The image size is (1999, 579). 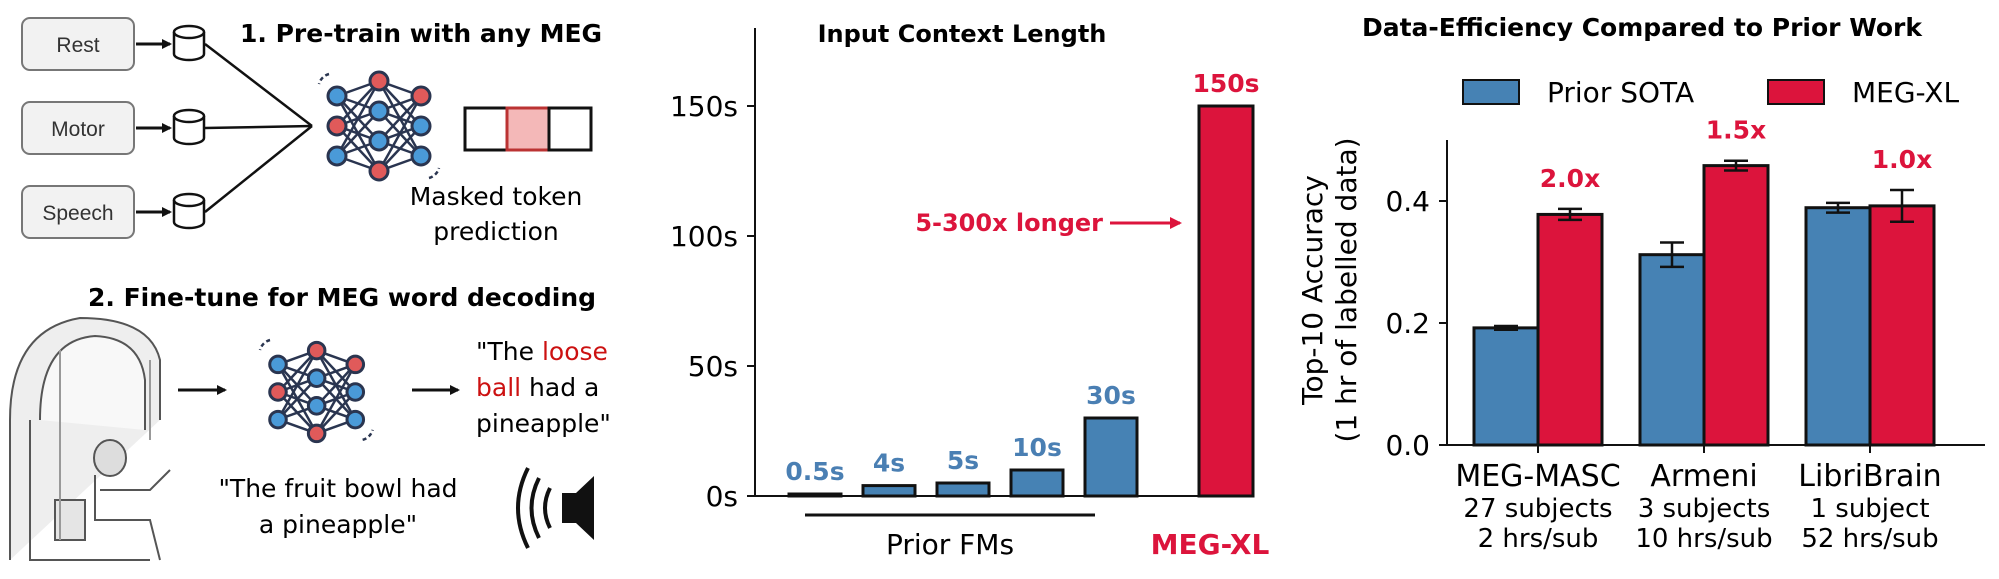 I want to click on output-line2: ball had a, so click(x=537, y=387).